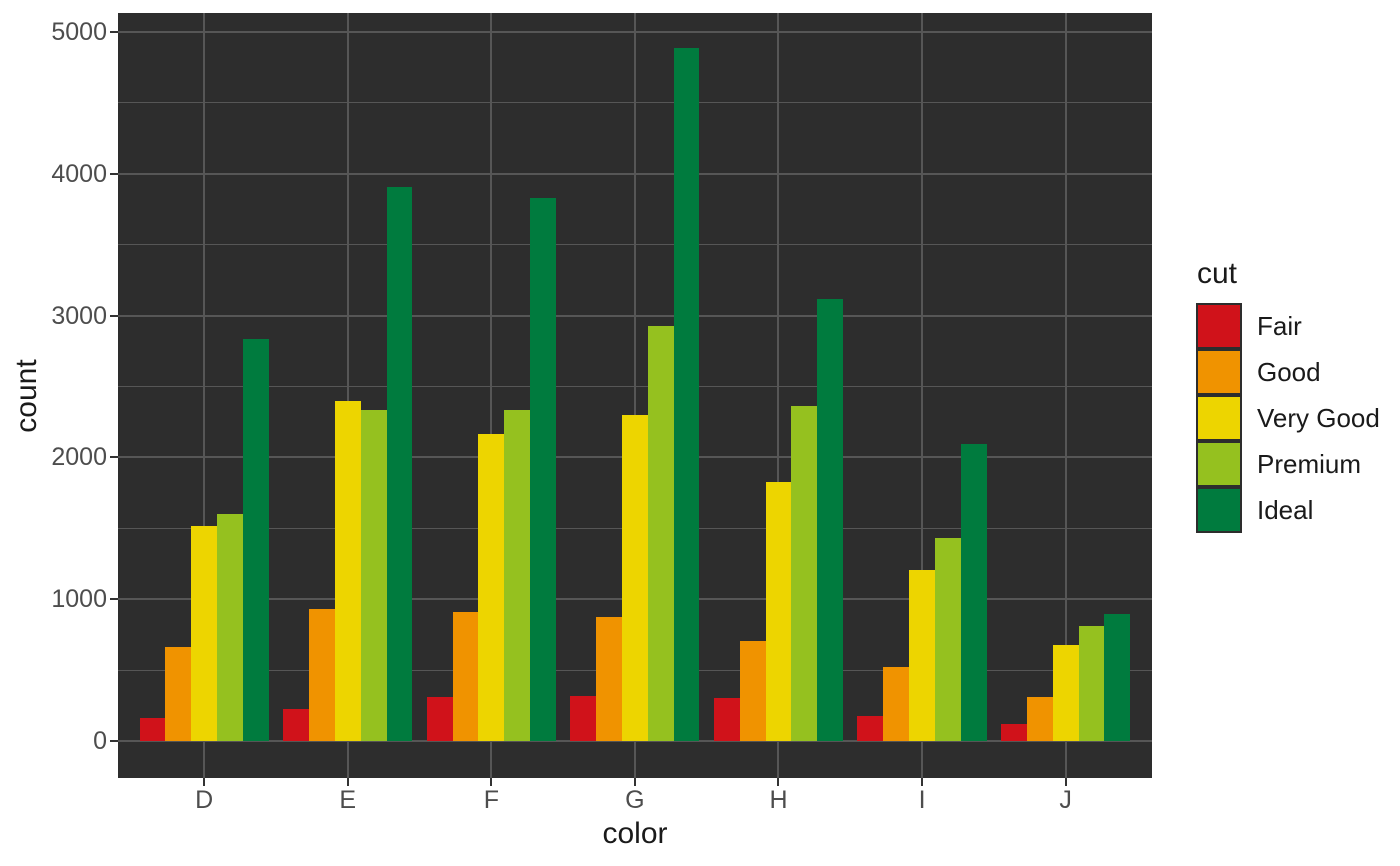  Describe the element at coordinates (255, 540) in the screenshot. I see `bar-ideal-D` at that location.